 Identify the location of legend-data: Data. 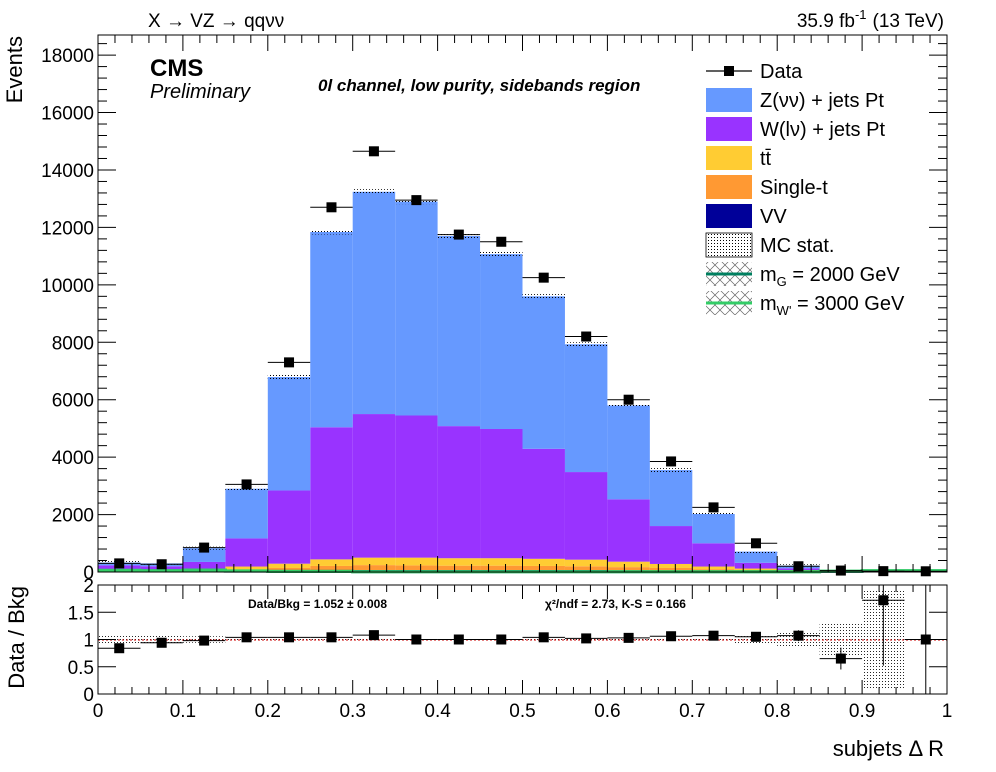
(754, 72).